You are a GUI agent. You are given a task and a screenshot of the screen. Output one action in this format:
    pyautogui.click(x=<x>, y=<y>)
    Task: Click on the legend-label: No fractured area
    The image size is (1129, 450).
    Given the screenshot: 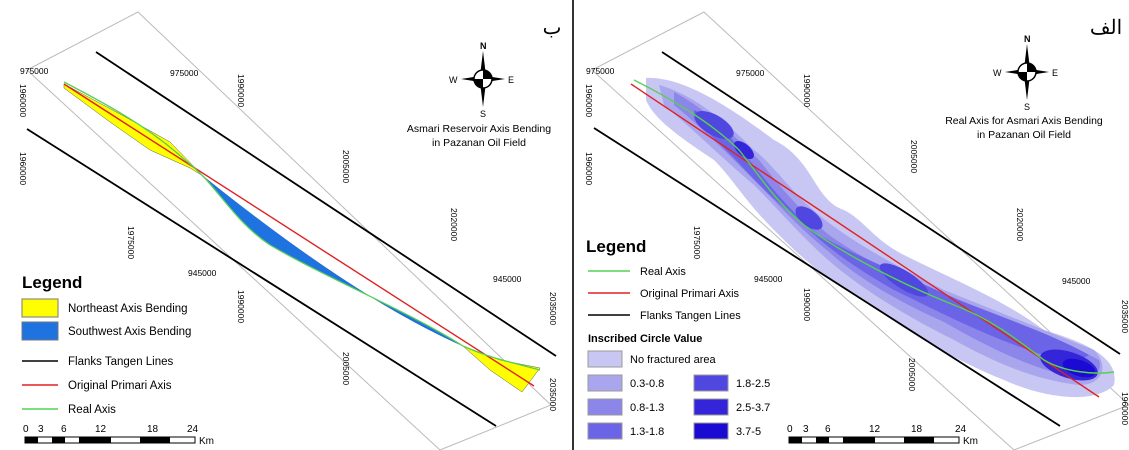 What is the action you would take?
    pyautogui.click(x=673, y=360)
    